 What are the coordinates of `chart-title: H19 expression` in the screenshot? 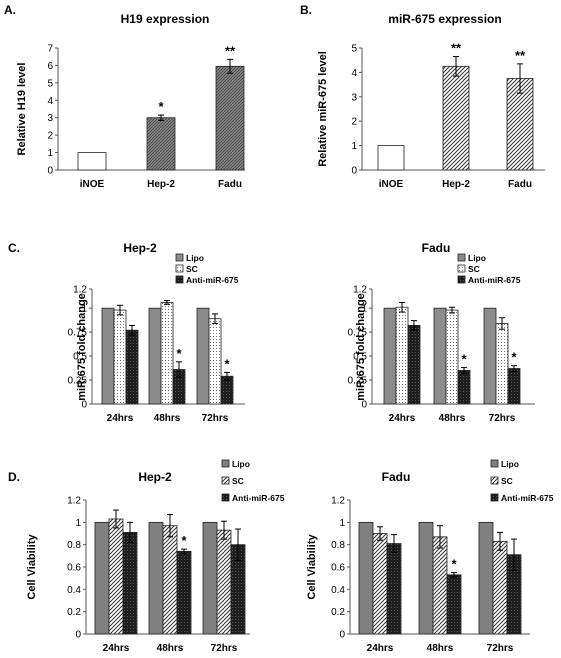 It's located at (165, 19).